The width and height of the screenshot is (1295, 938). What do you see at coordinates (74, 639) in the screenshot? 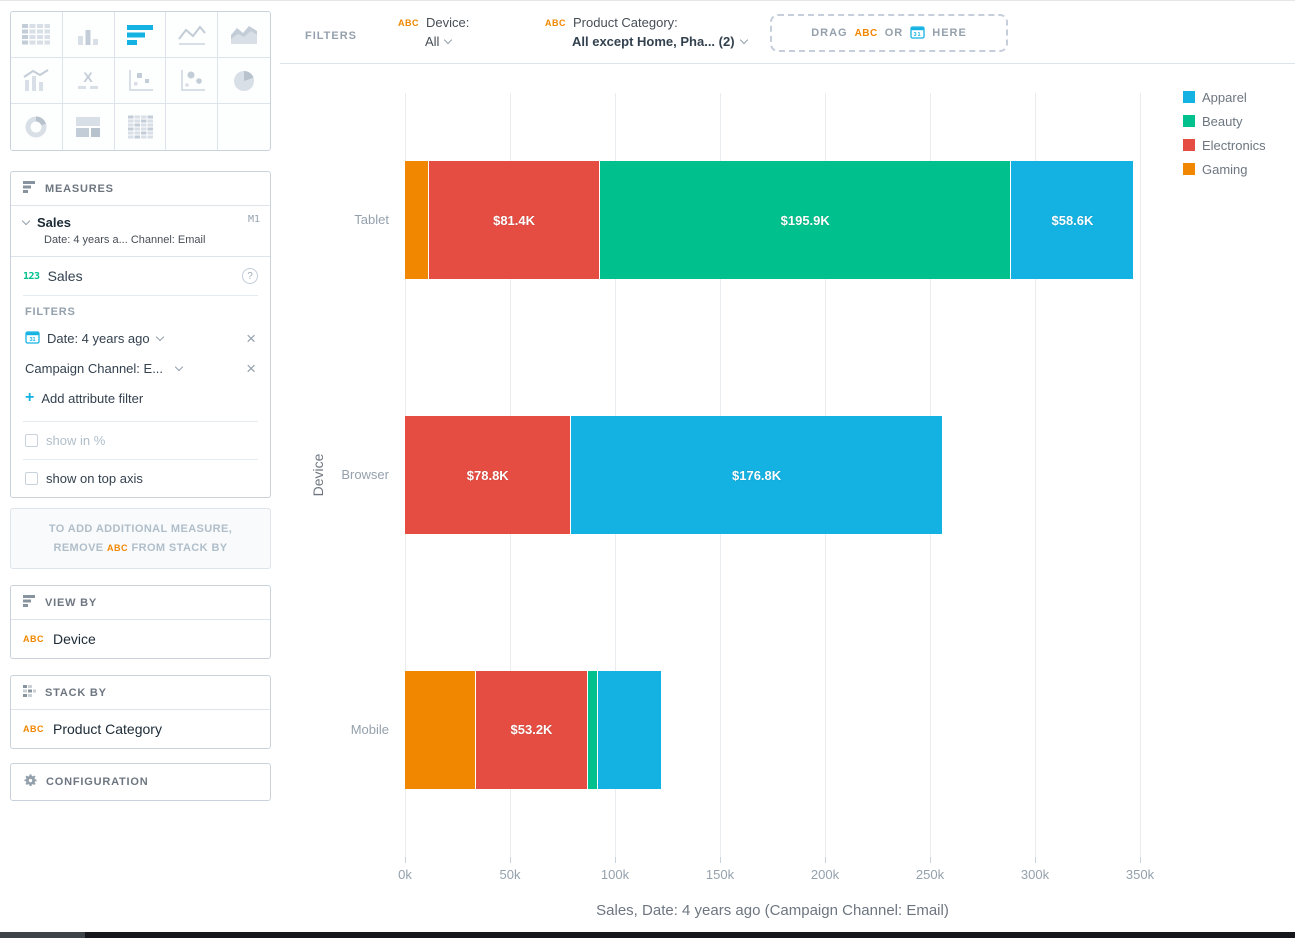
I see `view-by-item-label: Device` at bounding box center [74, 639].